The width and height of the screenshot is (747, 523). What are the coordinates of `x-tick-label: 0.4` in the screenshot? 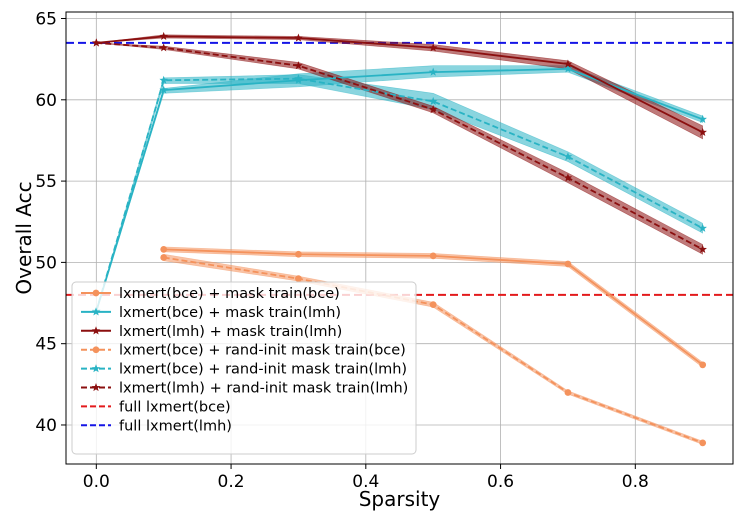 It's located at (365, 482).